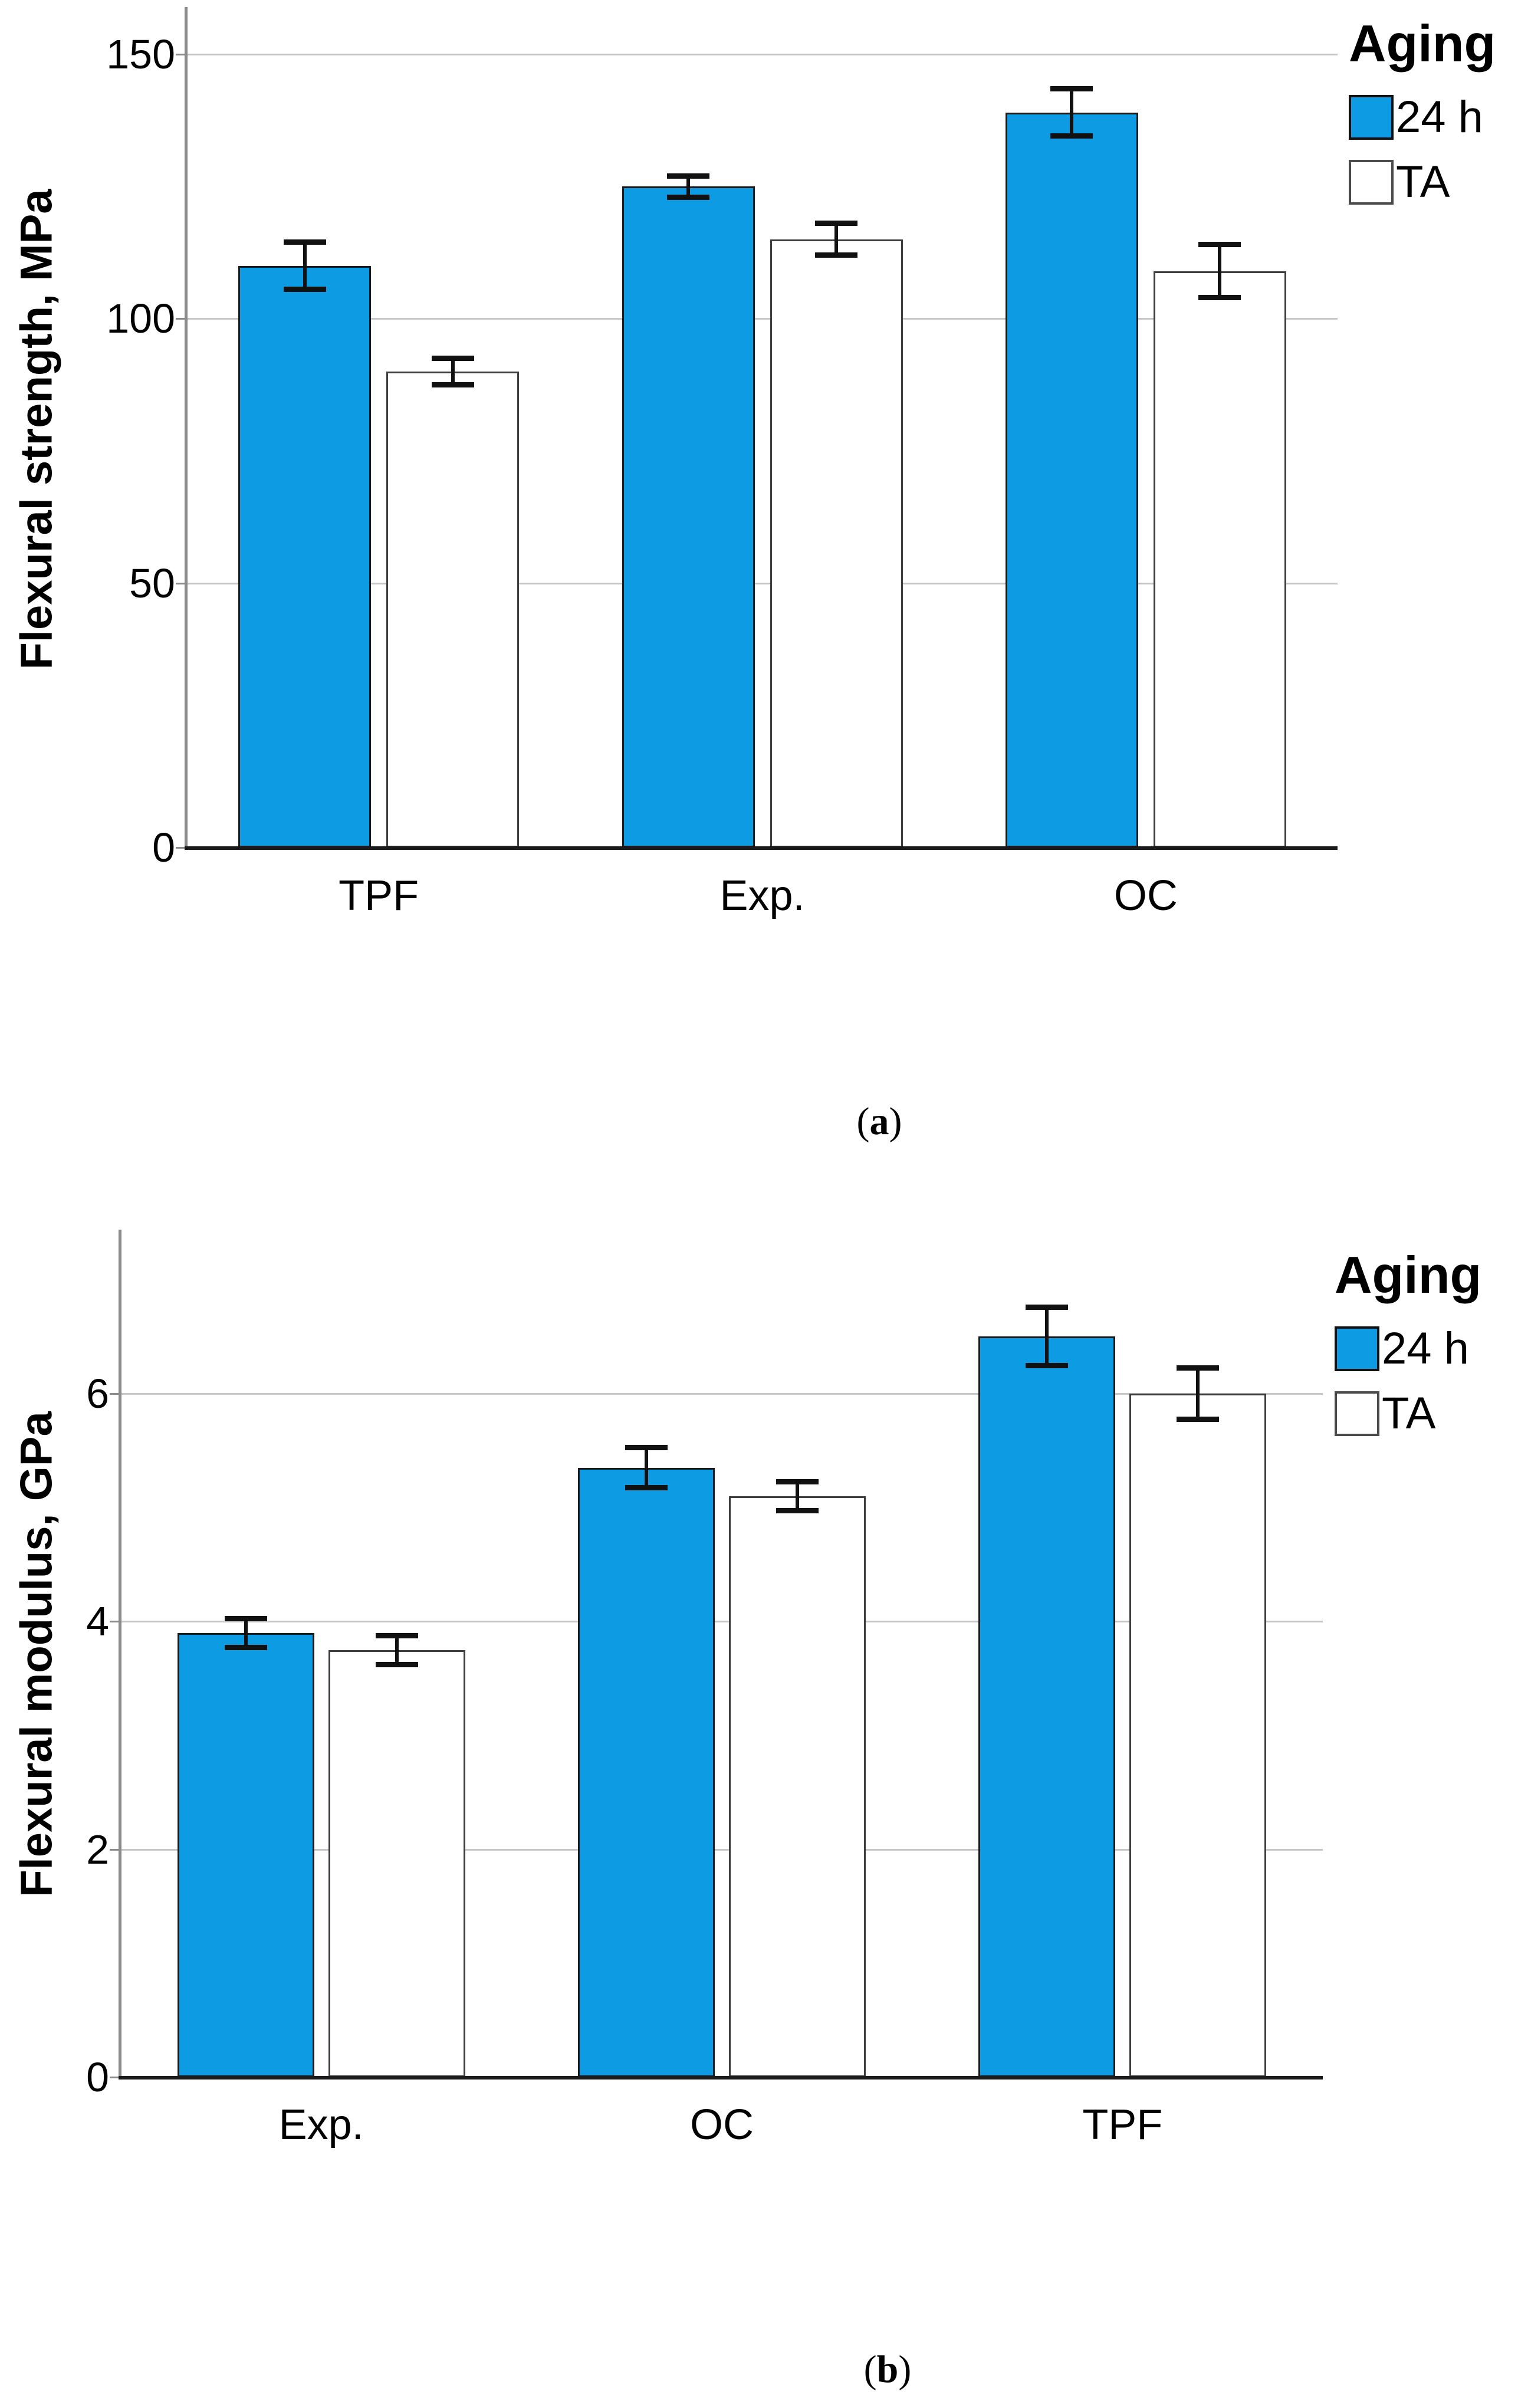 Image resolution: width=1518 pixels, height=2408 pixels. I want to click on caption-b: (b), so click(887, 2369).